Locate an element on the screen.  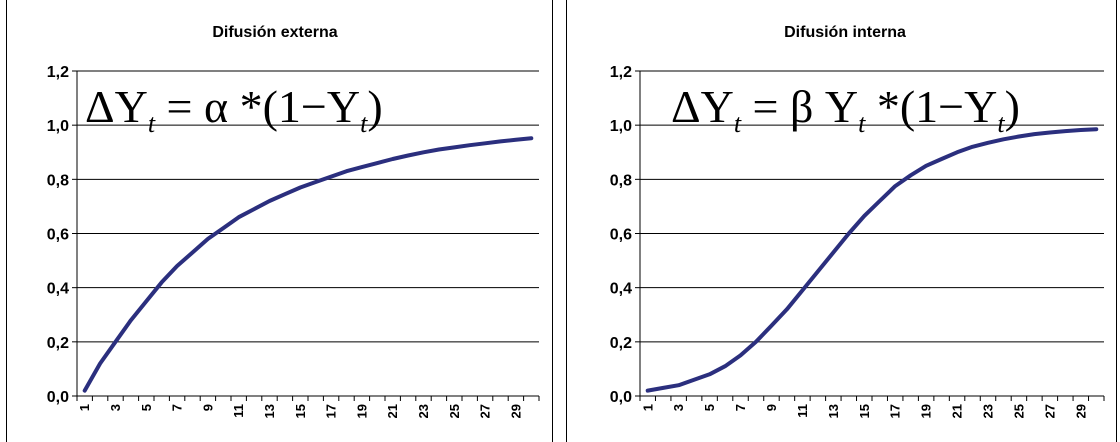
chart-title: Difusión externa is located at coordinates (274, 32).